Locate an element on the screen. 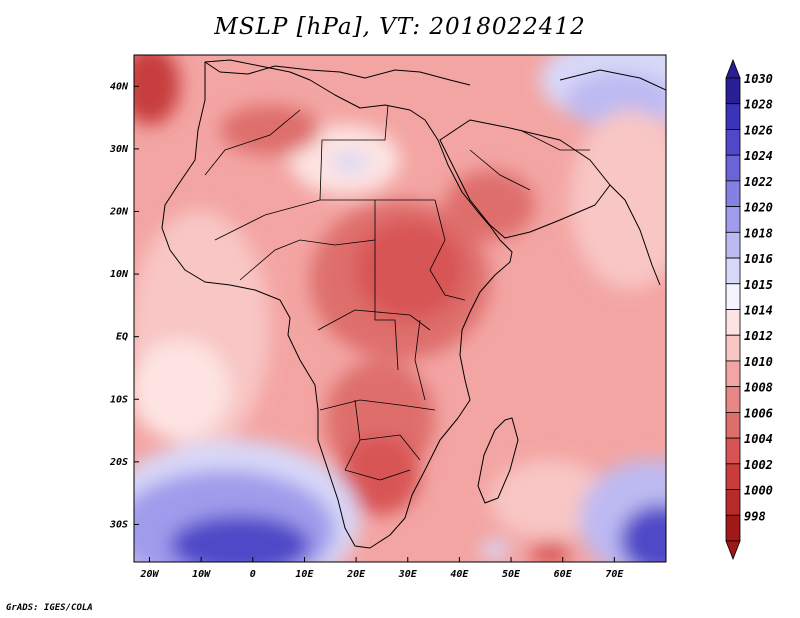  x-tick-label: 50E is located at coordinates (511, 574).